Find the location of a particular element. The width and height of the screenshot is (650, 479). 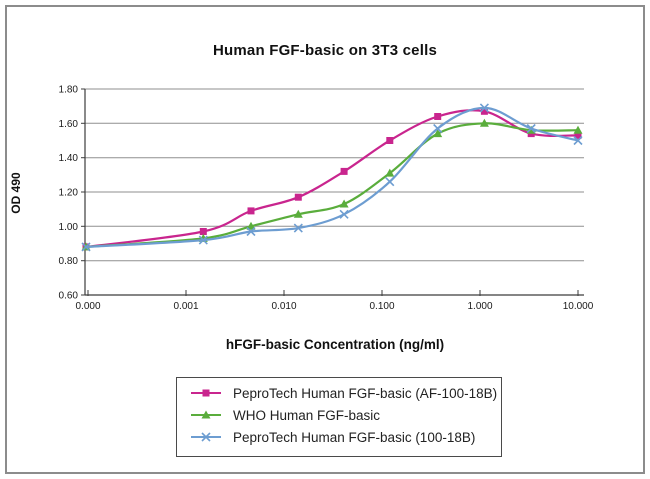

triangle-marker-icon is located at coordinates (206, 414).